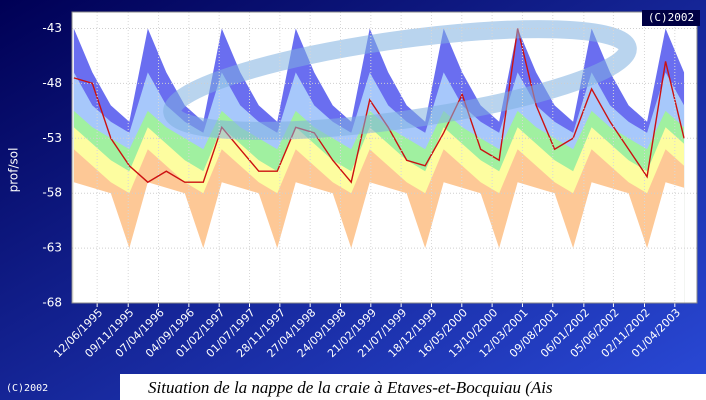 Image resolution: width=706 pixels, height=400 pixels. I want to click on caption-box, so click(413, 387).